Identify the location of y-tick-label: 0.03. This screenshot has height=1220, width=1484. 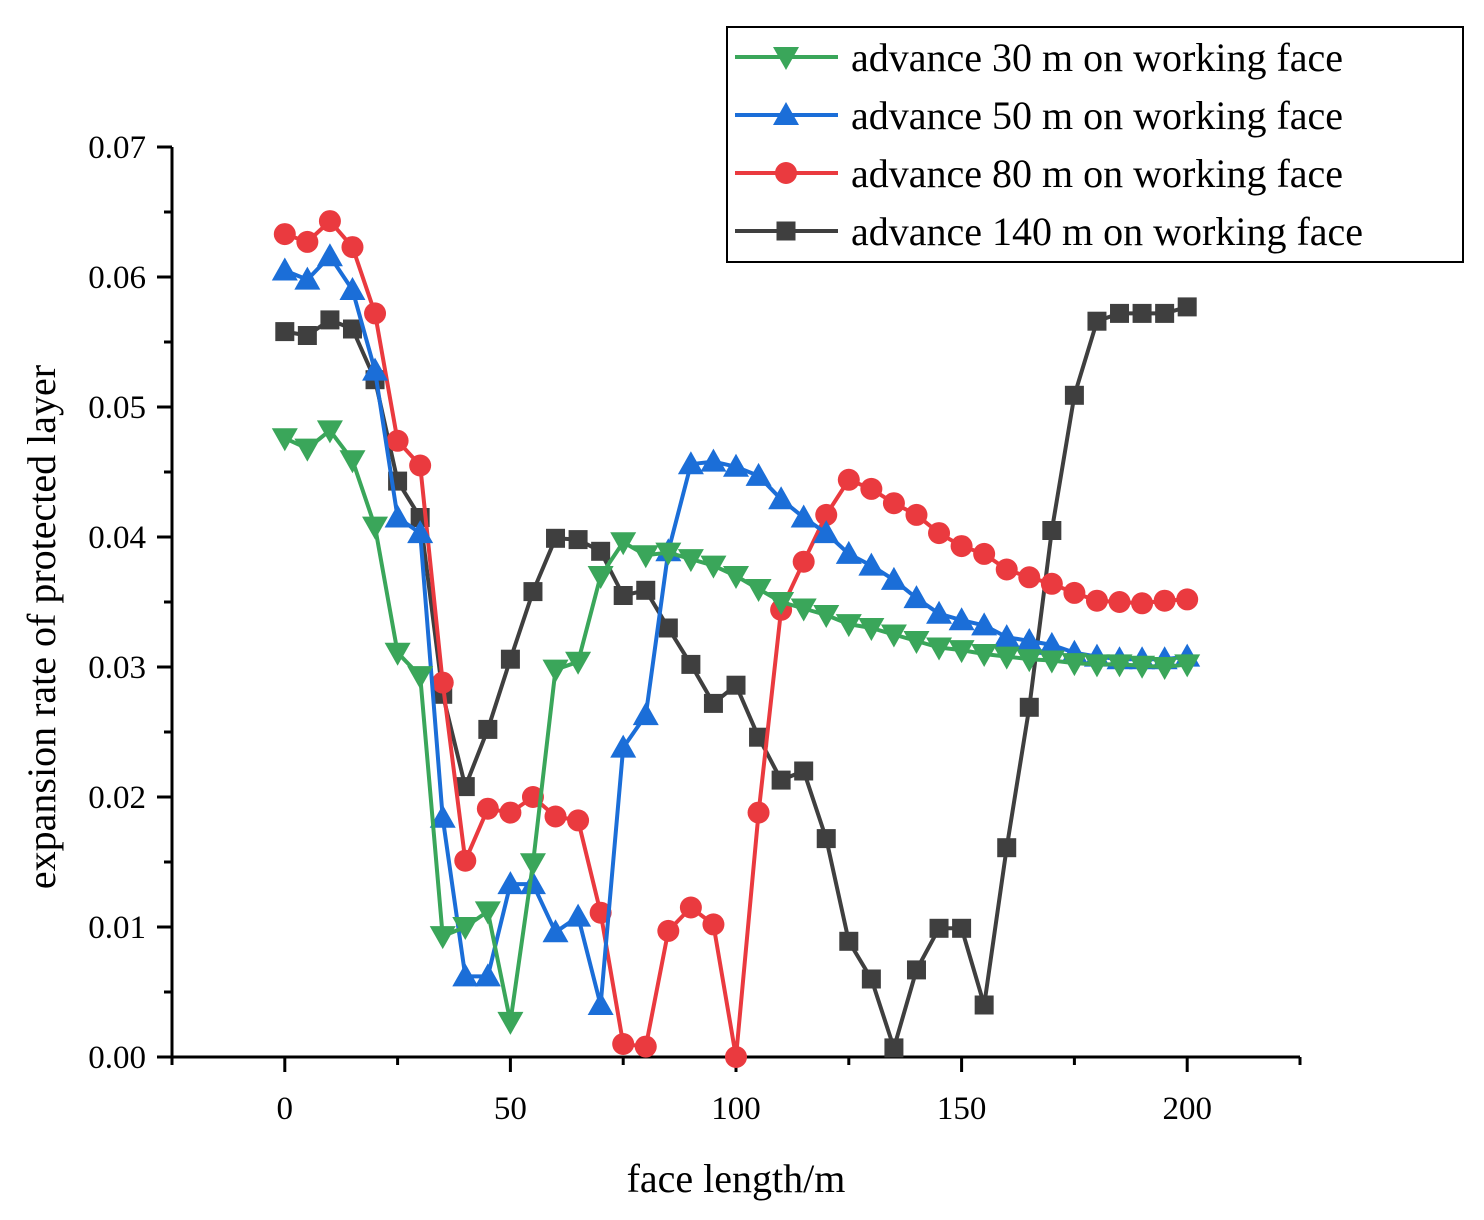
(117, 668).